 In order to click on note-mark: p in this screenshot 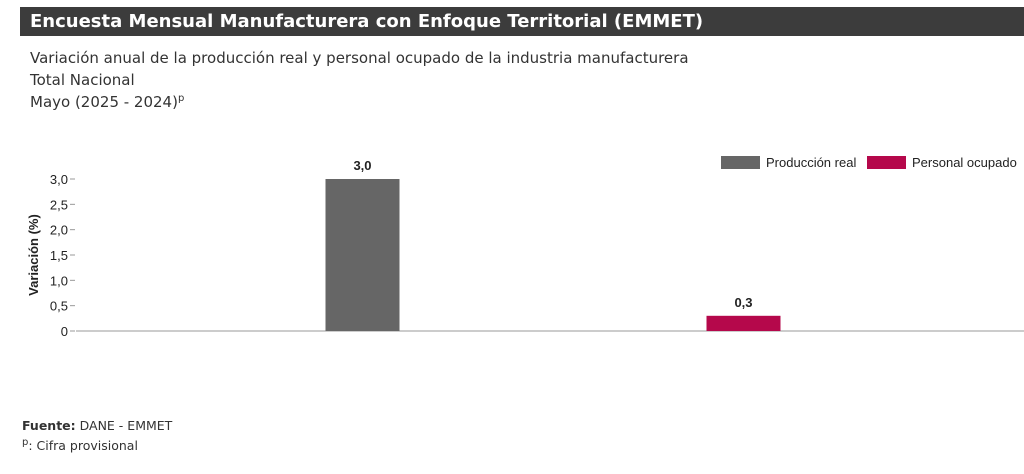, I will do `click(25, 442)`.